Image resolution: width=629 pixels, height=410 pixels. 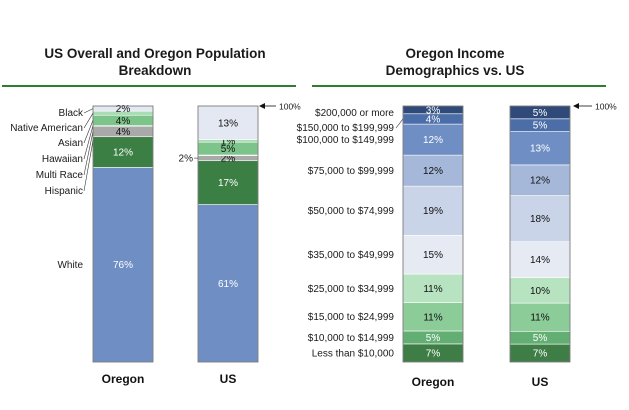 I want to click on legend-label-75-000-to-99-999: $75,000 to $99,999, so click(x=351, y=171).